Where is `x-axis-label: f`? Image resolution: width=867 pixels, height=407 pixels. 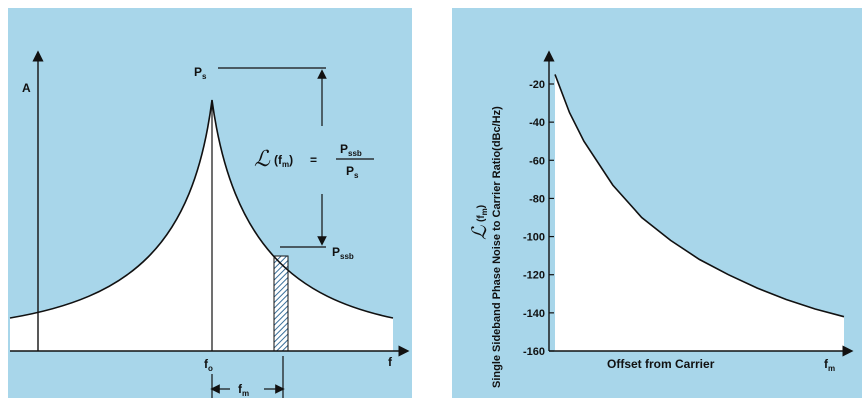 x-axis-label: f is located at coordinates (390, 362).